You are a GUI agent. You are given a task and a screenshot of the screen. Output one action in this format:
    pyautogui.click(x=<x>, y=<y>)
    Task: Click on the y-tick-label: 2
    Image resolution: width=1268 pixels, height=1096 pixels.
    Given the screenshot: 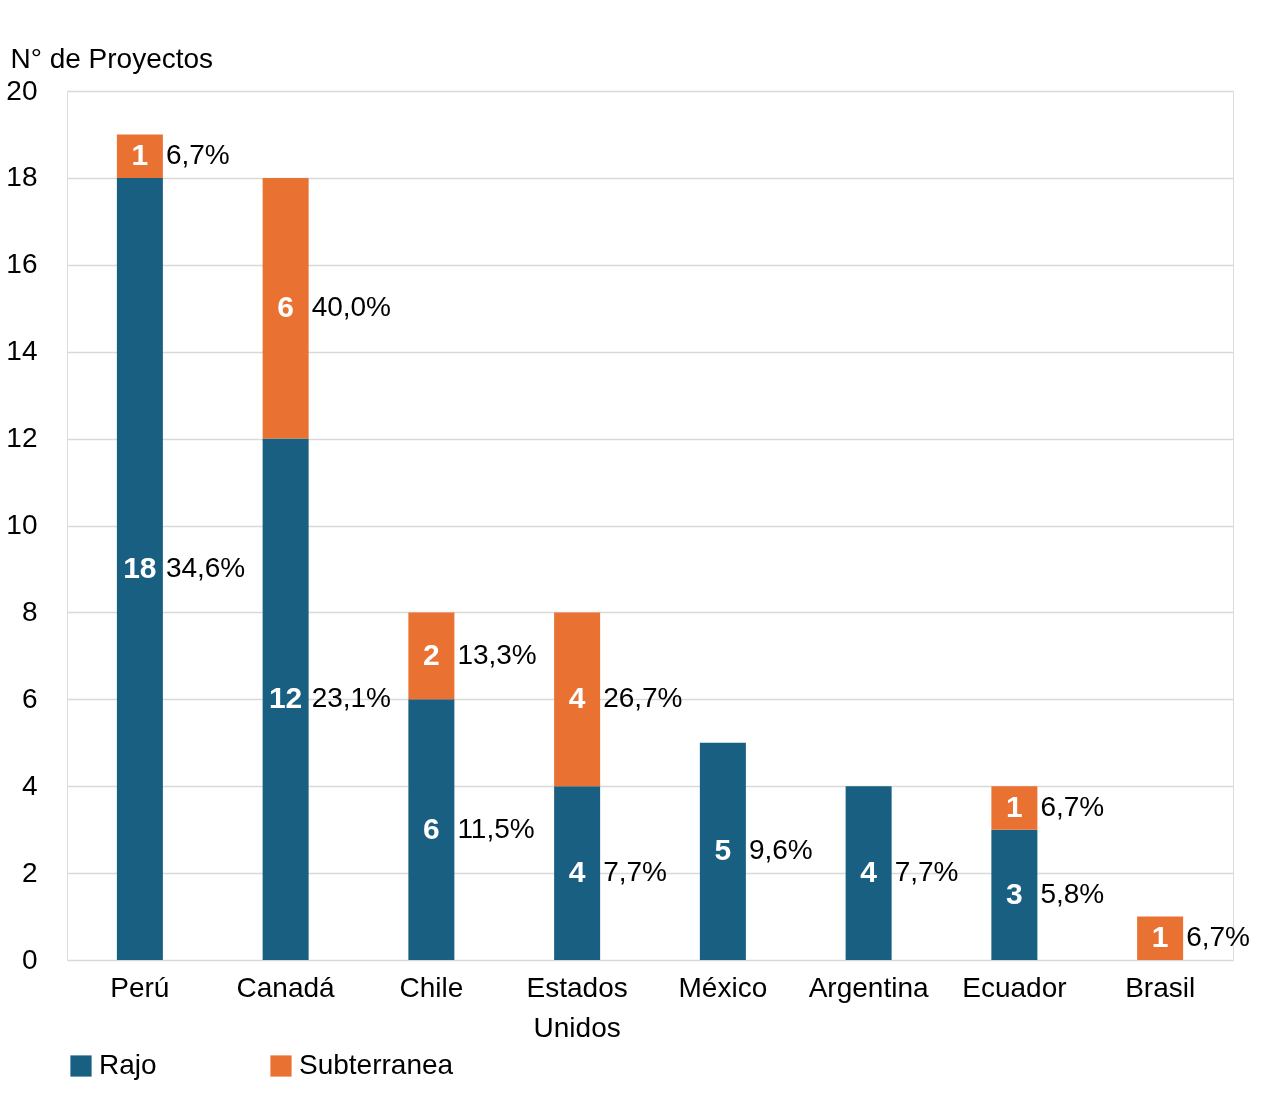 What is the action you would take?
    pyautogui.click(x=29, y=872)
    